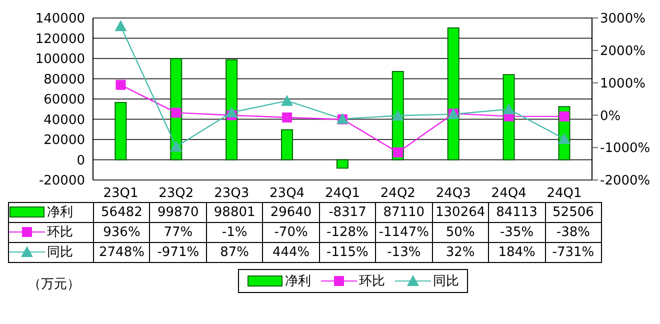 The width and height of the screenshot is (660, 324). I want to click on y-tick-label: 40000, so click(64, 120).